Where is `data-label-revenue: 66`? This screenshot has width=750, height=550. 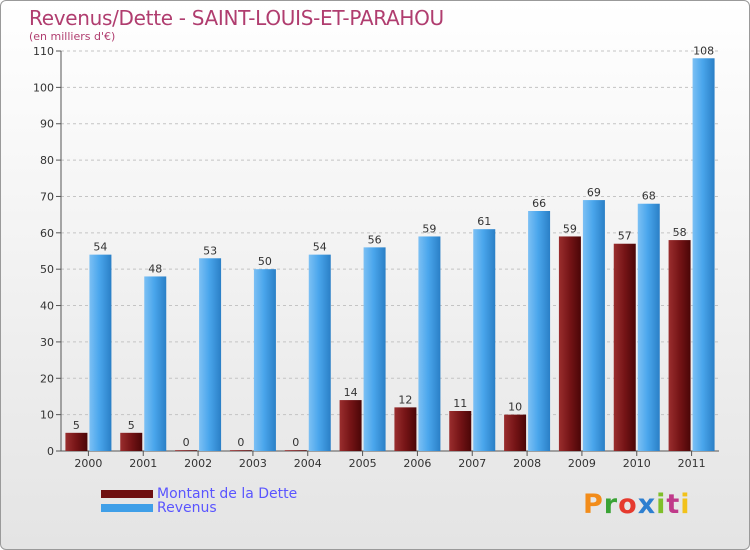 data-label-revenue: 66 is located at coordinates (539, 203).